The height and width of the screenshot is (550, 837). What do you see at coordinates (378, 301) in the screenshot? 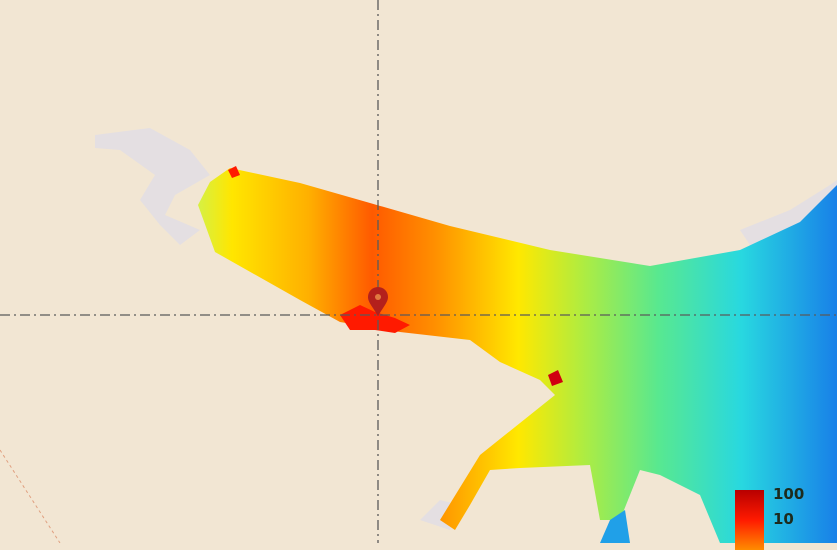
I see `map-pin-icon` at bounding box center [378, 301].